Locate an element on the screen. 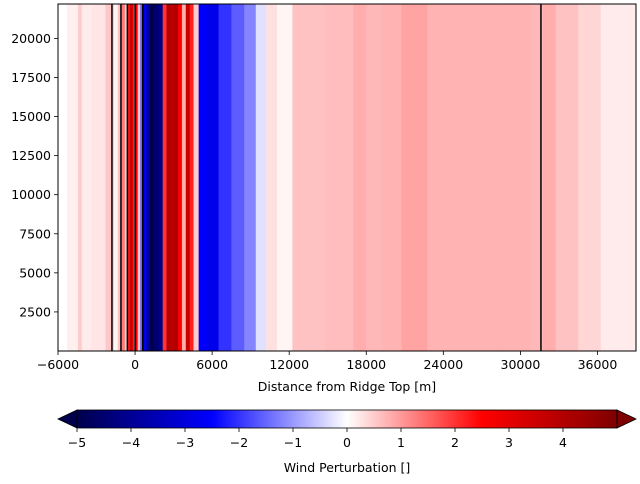  x-tick-label: 12000 is located at coordinates (289, 364).